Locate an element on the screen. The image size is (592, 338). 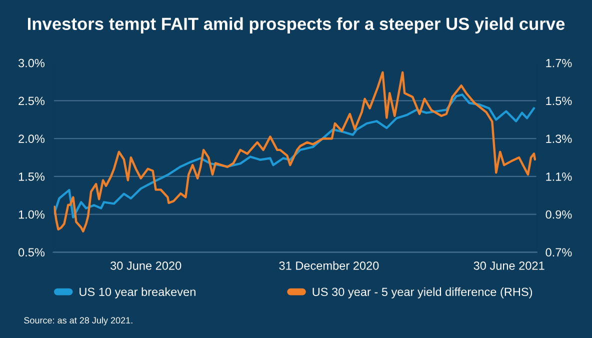
y-tick-label: 0.5% is located at coordinates (31, 252).